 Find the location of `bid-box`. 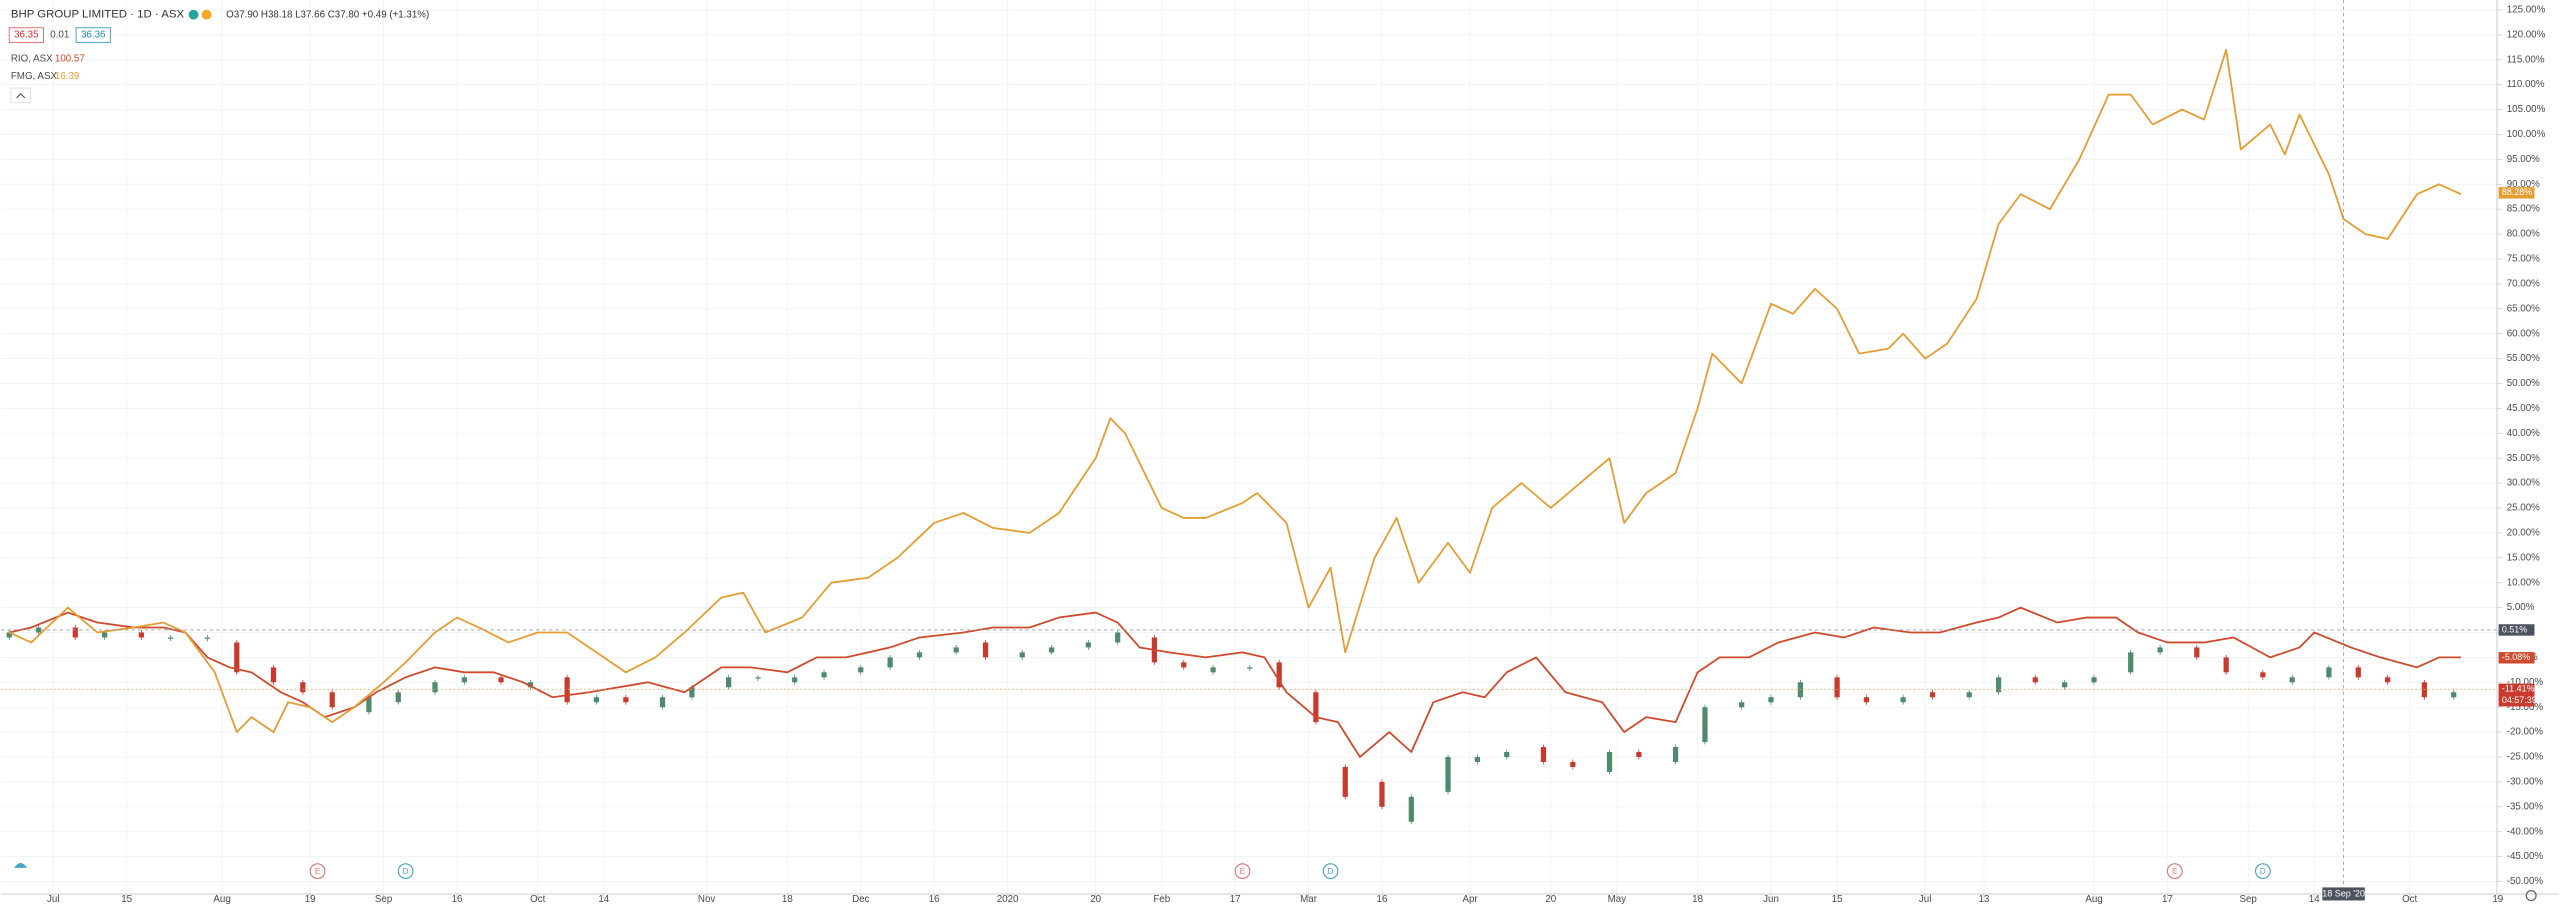

bid-box is located at coordinates (26, 35).